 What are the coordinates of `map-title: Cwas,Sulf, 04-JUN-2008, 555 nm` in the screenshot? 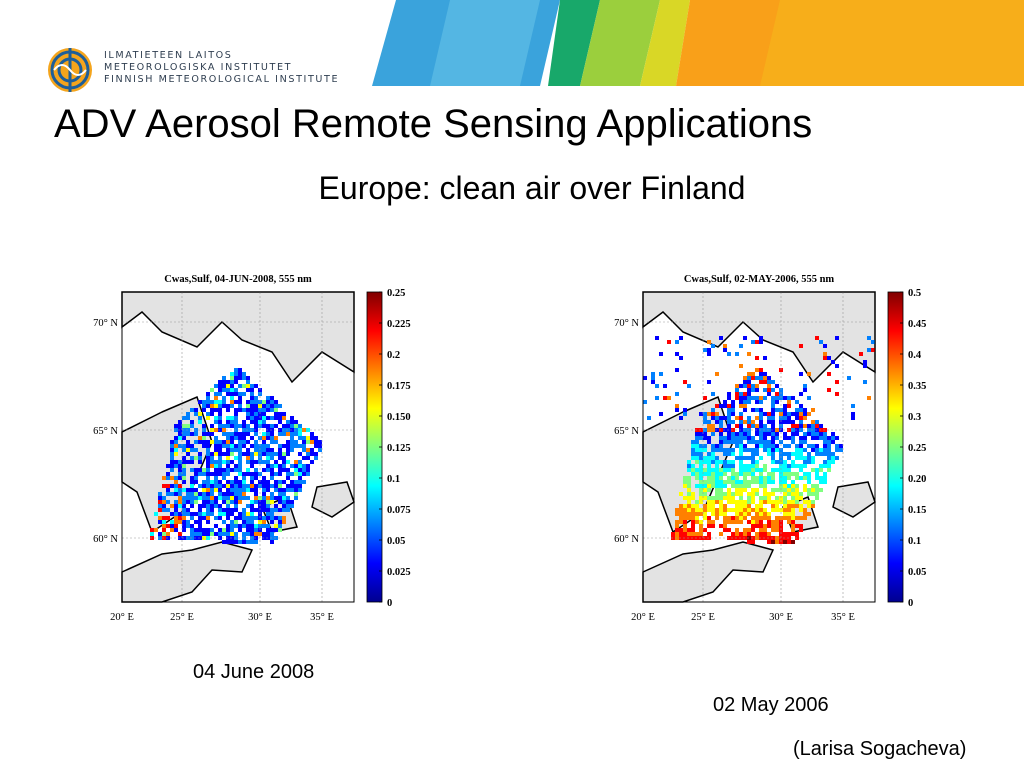 It's located at (238, 279).